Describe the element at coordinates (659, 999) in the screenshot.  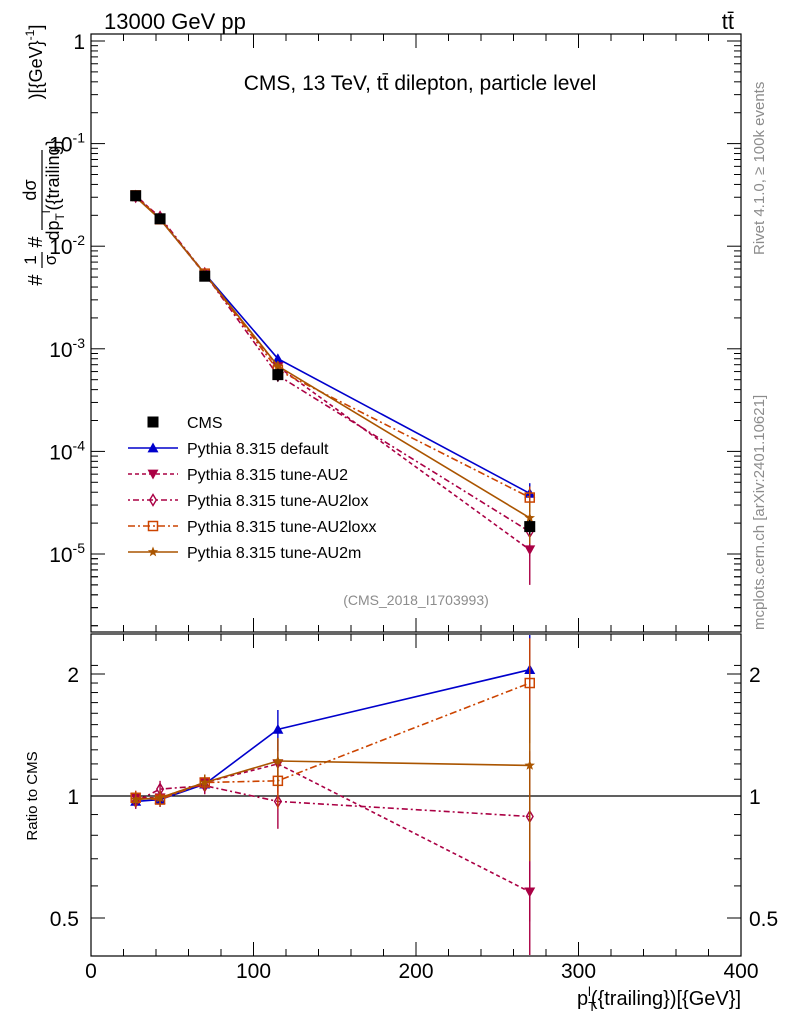
I see `x-axis-label: pTl({trailing})[{GeV}]` at that location.